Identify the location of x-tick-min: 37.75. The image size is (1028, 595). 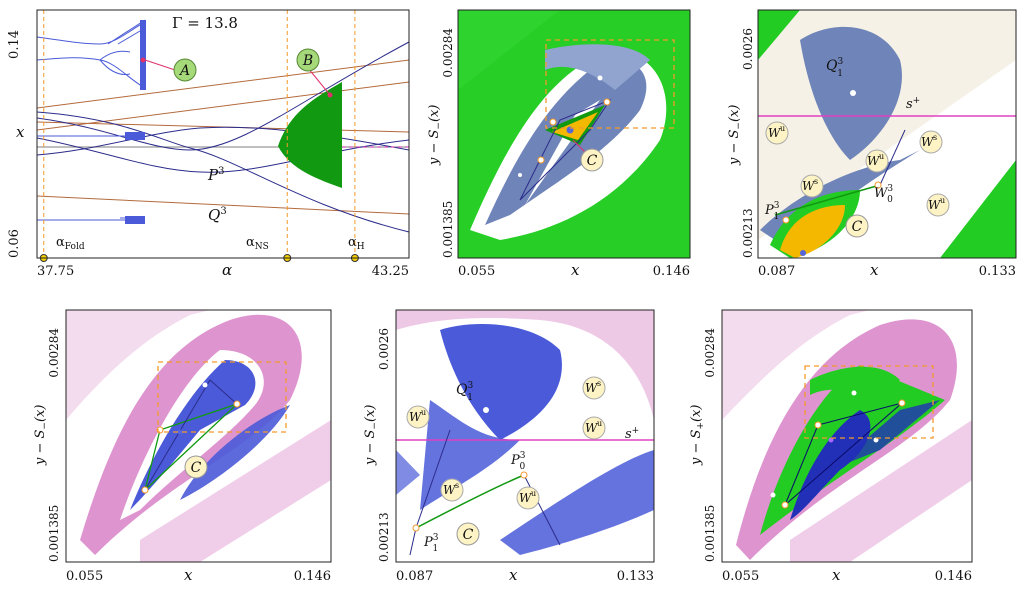
(55, 271).